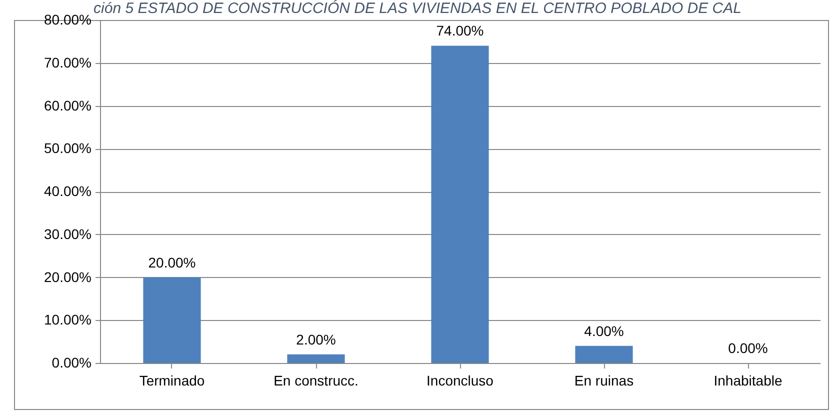 This screenshot has width=835, height=414. What do you see at coordinates (418, 8) in the screenshot?
I see `chart-title: ción 5 ESTADO DE CONSTRUCCIÓN DE LAS VIVIENDAS EN EL CENTRO POBLADO DE CAL` at bounding box center [418, 8].